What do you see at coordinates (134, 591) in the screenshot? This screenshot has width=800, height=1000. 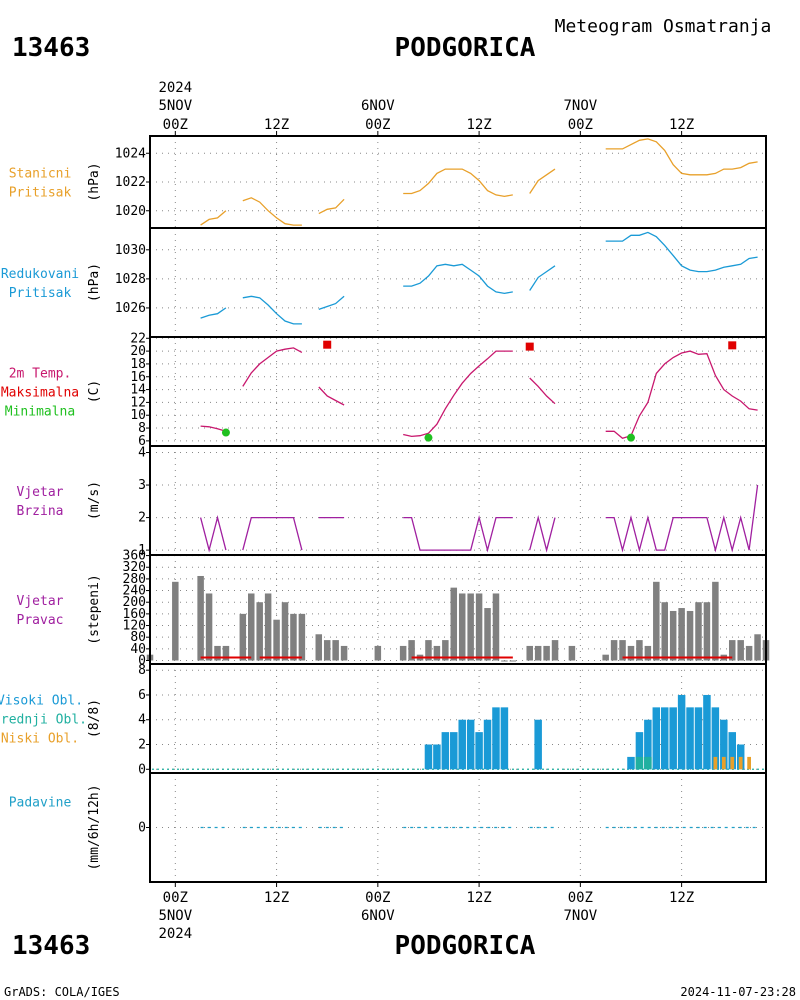 I see `y-tick-label: 240` at bounding box center [134, 591].